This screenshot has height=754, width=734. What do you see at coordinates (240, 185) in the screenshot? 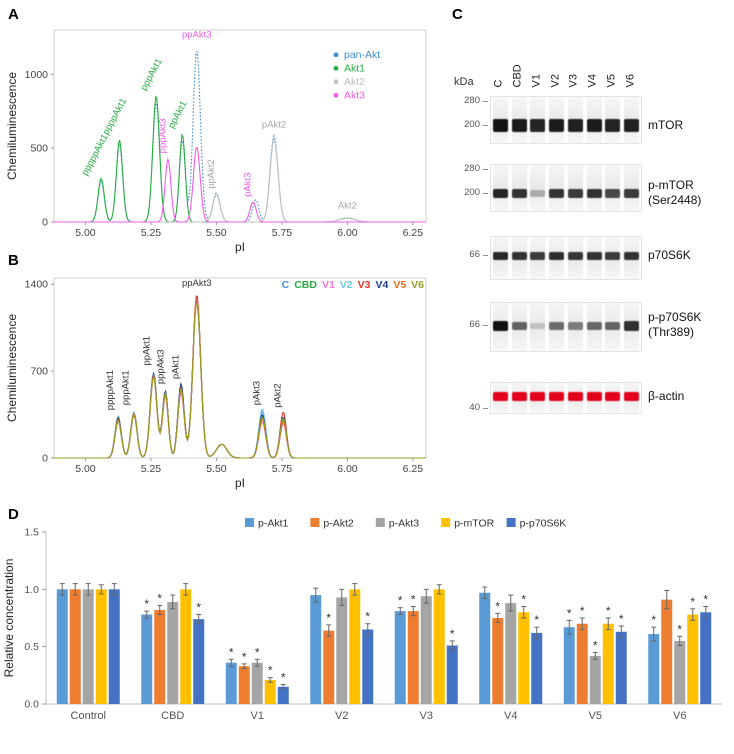
I see `series-Akt3` at bounding box center [240, 185].